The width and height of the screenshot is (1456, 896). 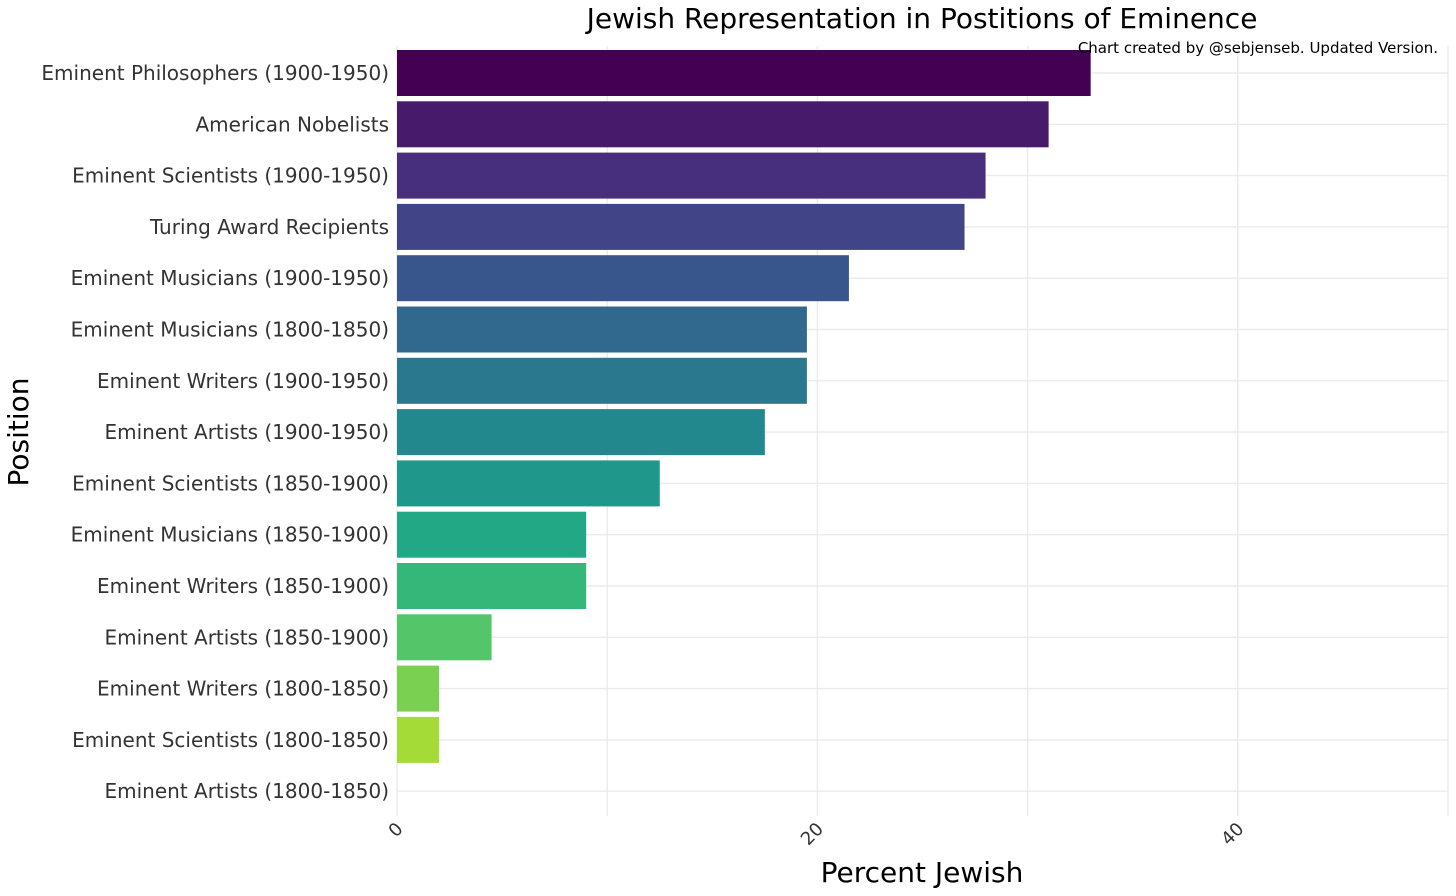 I want to click on category-label: Eminent Philosophers (1900-1950), so click(x=215, y=73).